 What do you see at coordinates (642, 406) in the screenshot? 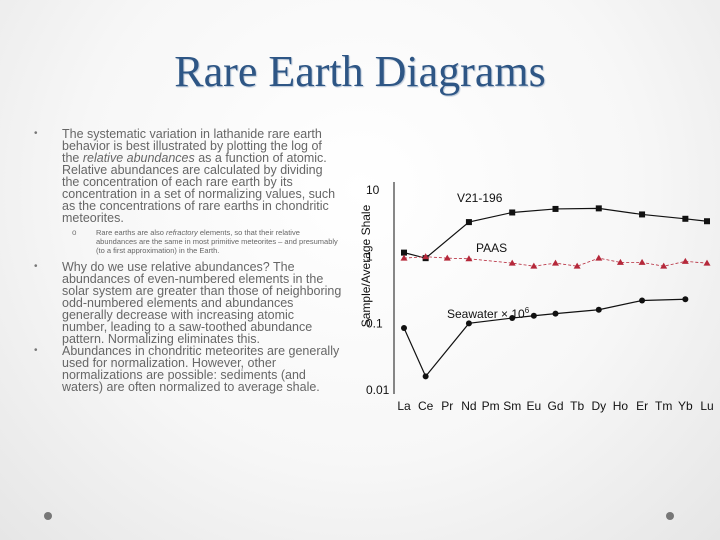
I see `x-tick-label: Er` at bounding box center [642, 406].